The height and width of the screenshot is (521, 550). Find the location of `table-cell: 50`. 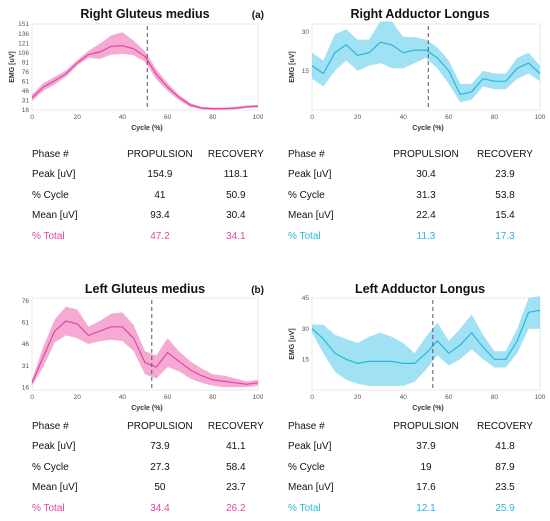

table-cell: 50 is located at coordinates (160, 488).